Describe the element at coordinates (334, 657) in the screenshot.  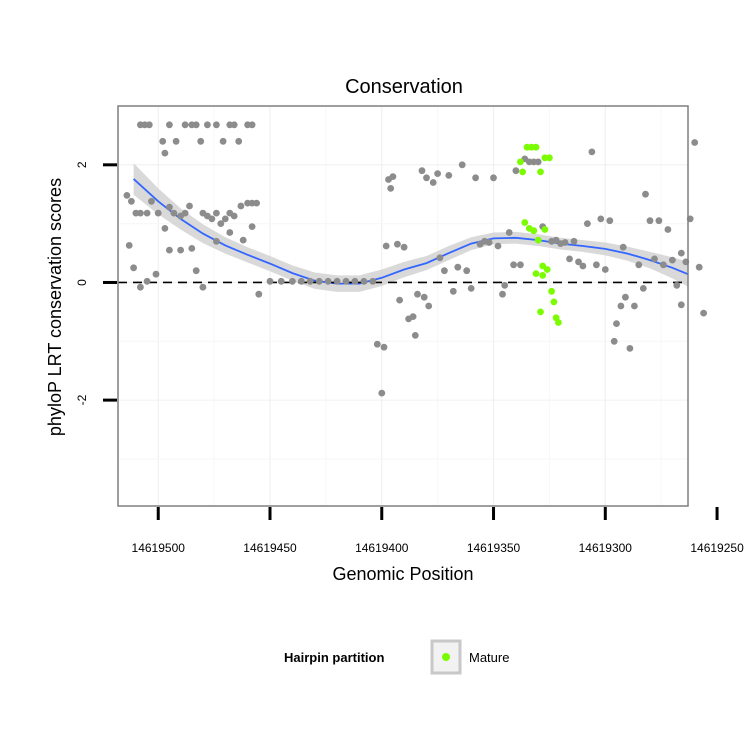
I see `legend-title: Hairpin partition` at that location.